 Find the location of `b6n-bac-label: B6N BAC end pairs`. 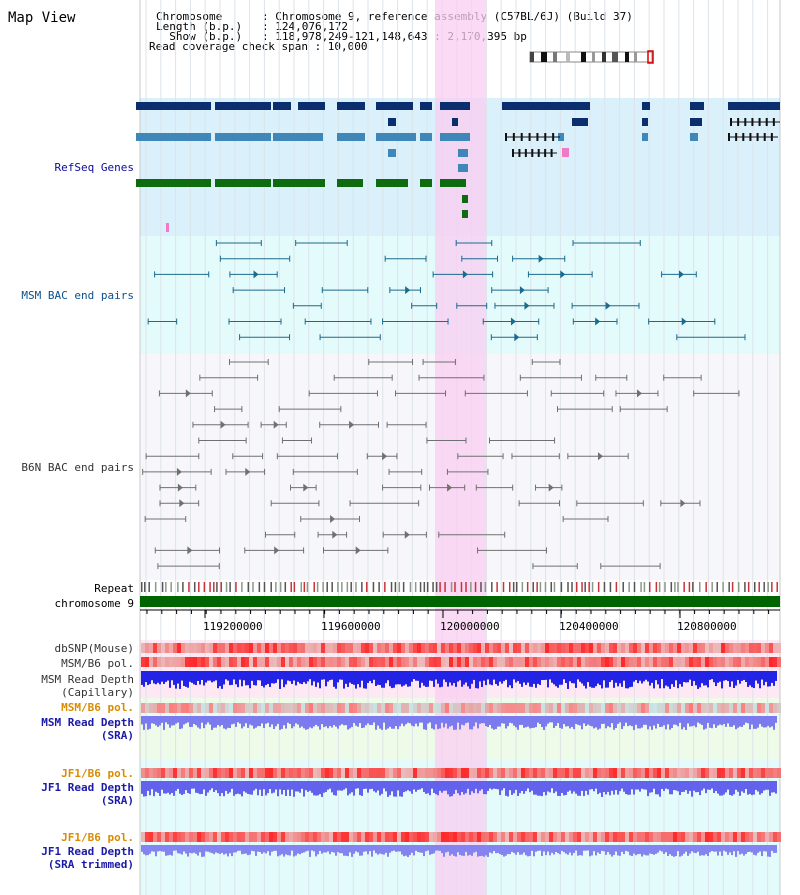

b6n-bac-label: B6N BAC end pairs is located at coordinates (77, 467).